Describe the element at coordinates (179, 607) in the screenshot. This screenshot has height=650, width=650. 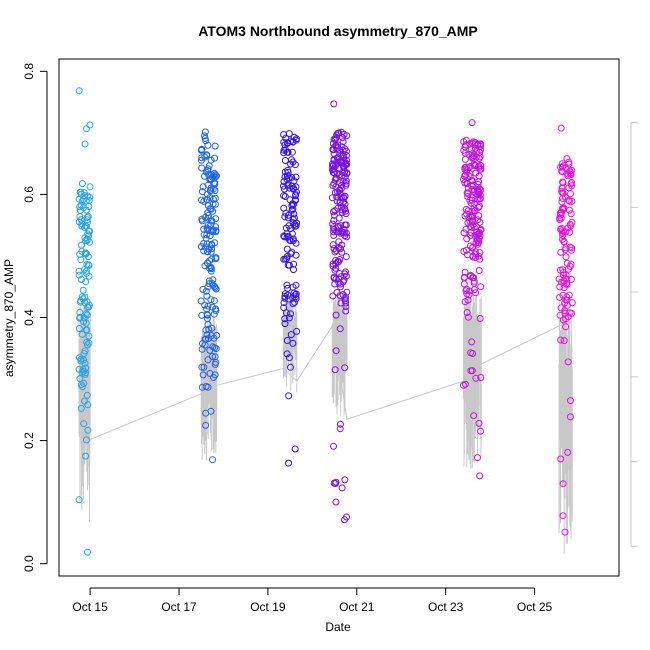
I see `x-tick-label: Oct 17` at that location.